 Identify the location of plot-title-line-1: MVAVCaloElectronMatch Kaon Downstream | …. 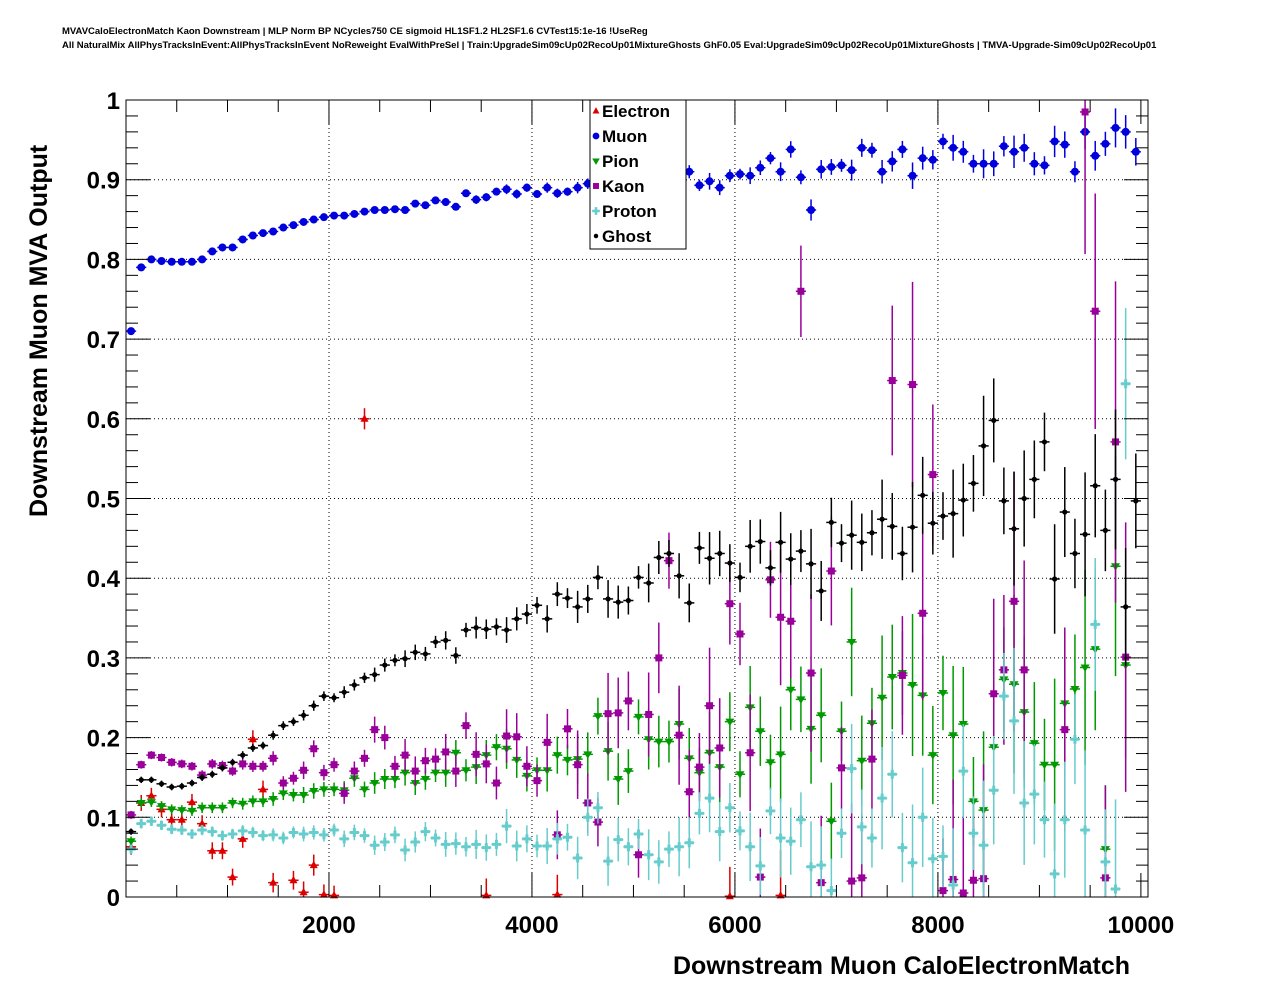
(355, 31).